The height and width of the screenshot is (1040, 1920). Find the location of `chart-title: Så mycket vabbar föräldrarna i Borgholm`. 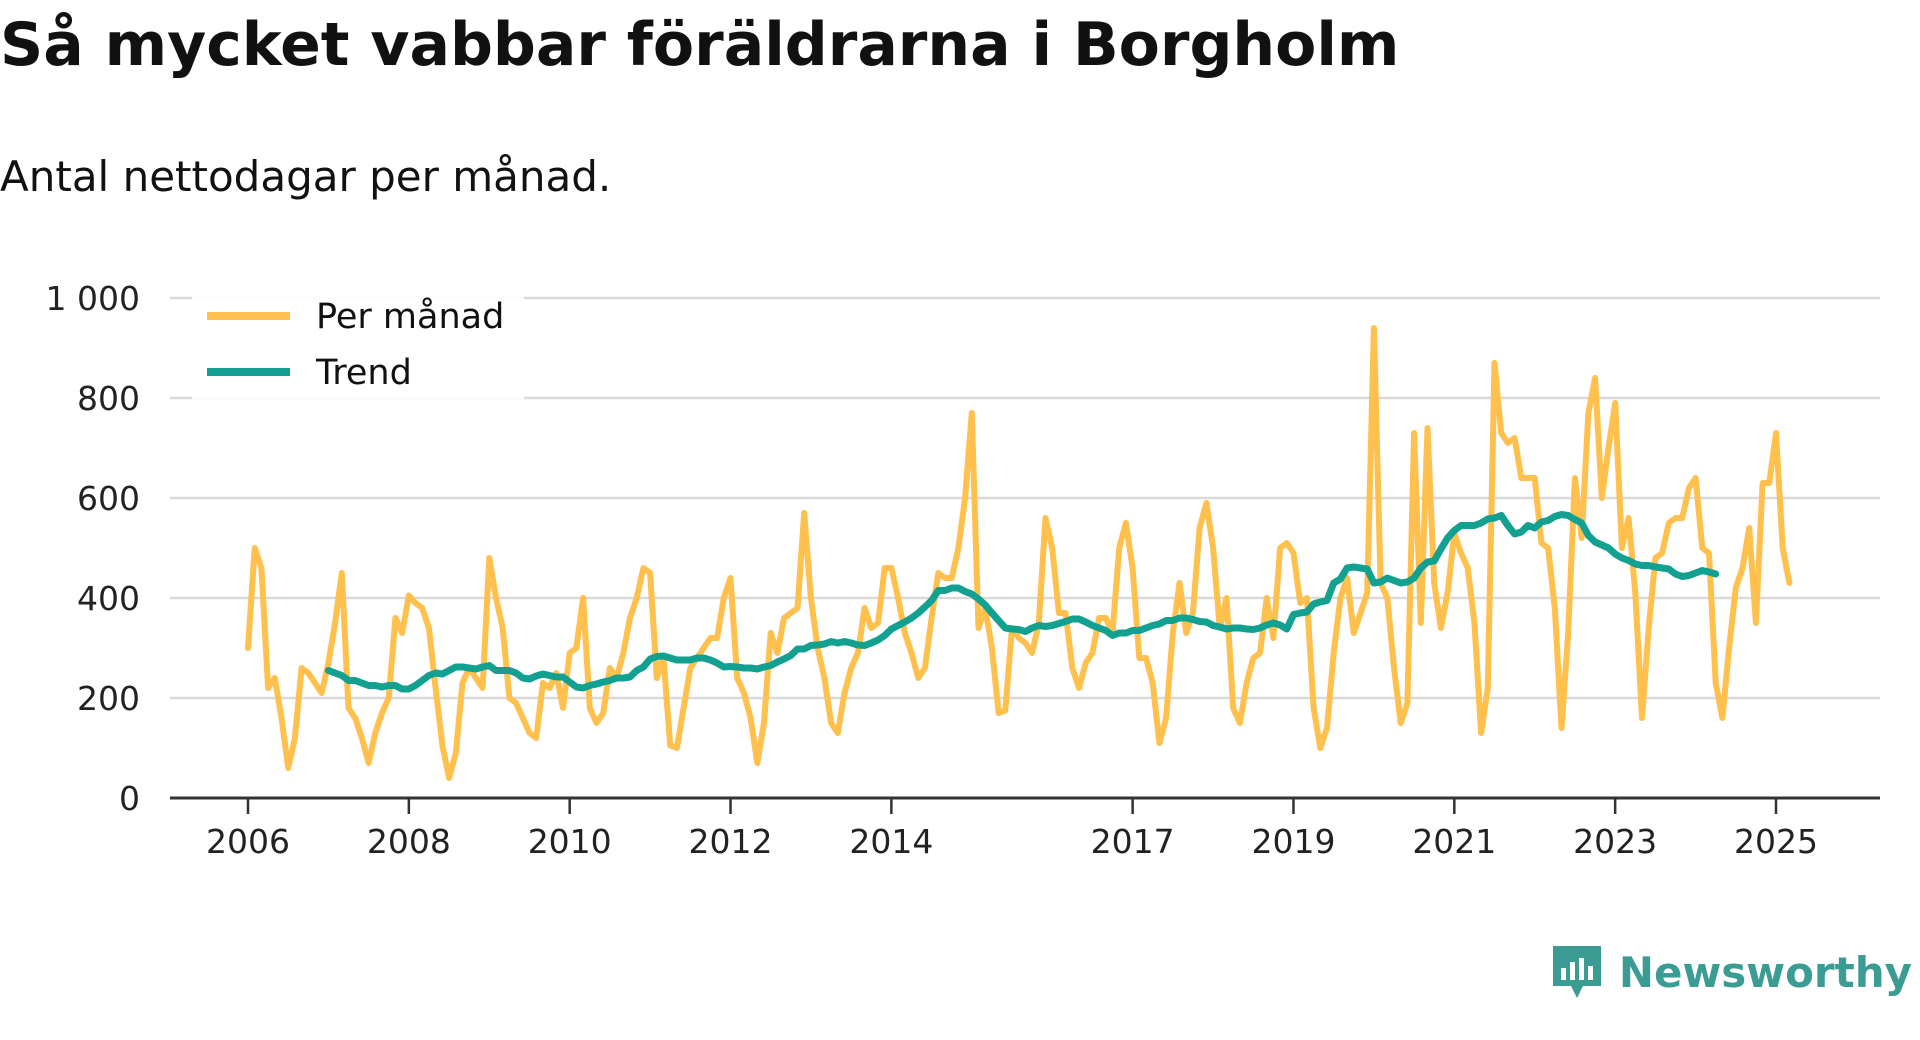

chart-title: Så mycket vabbar föräldrarna i Borgholm is located at coordinates (700, 45).